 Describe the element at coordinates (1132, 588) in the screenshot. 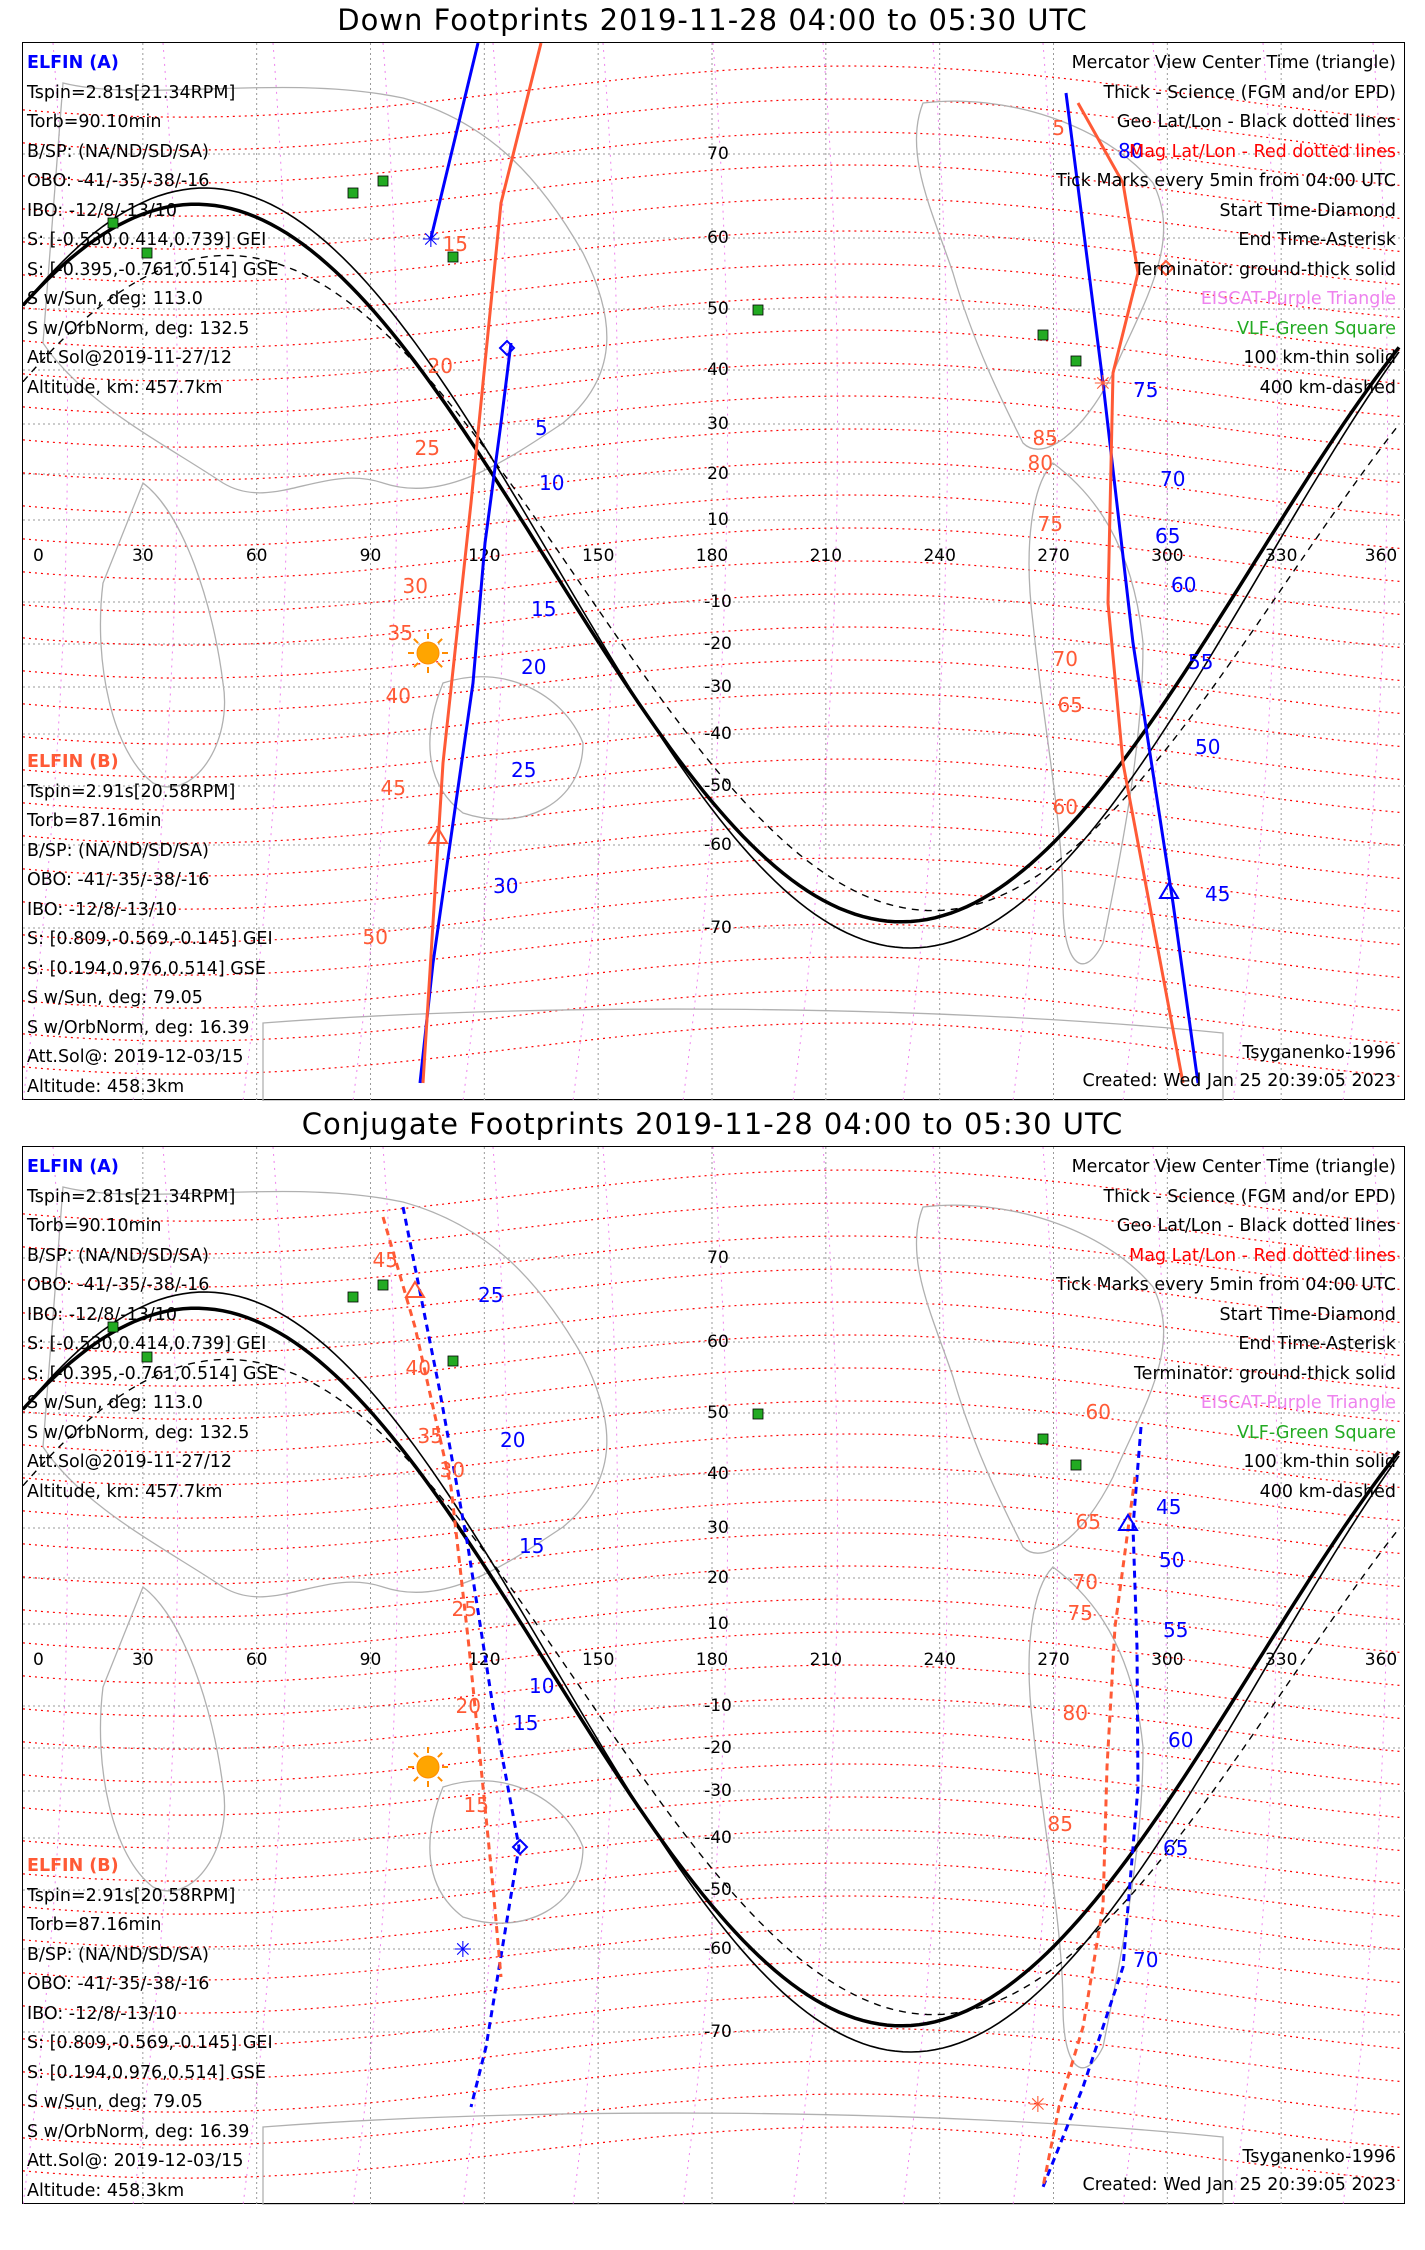

I see `sat-a-track-east` at that location.